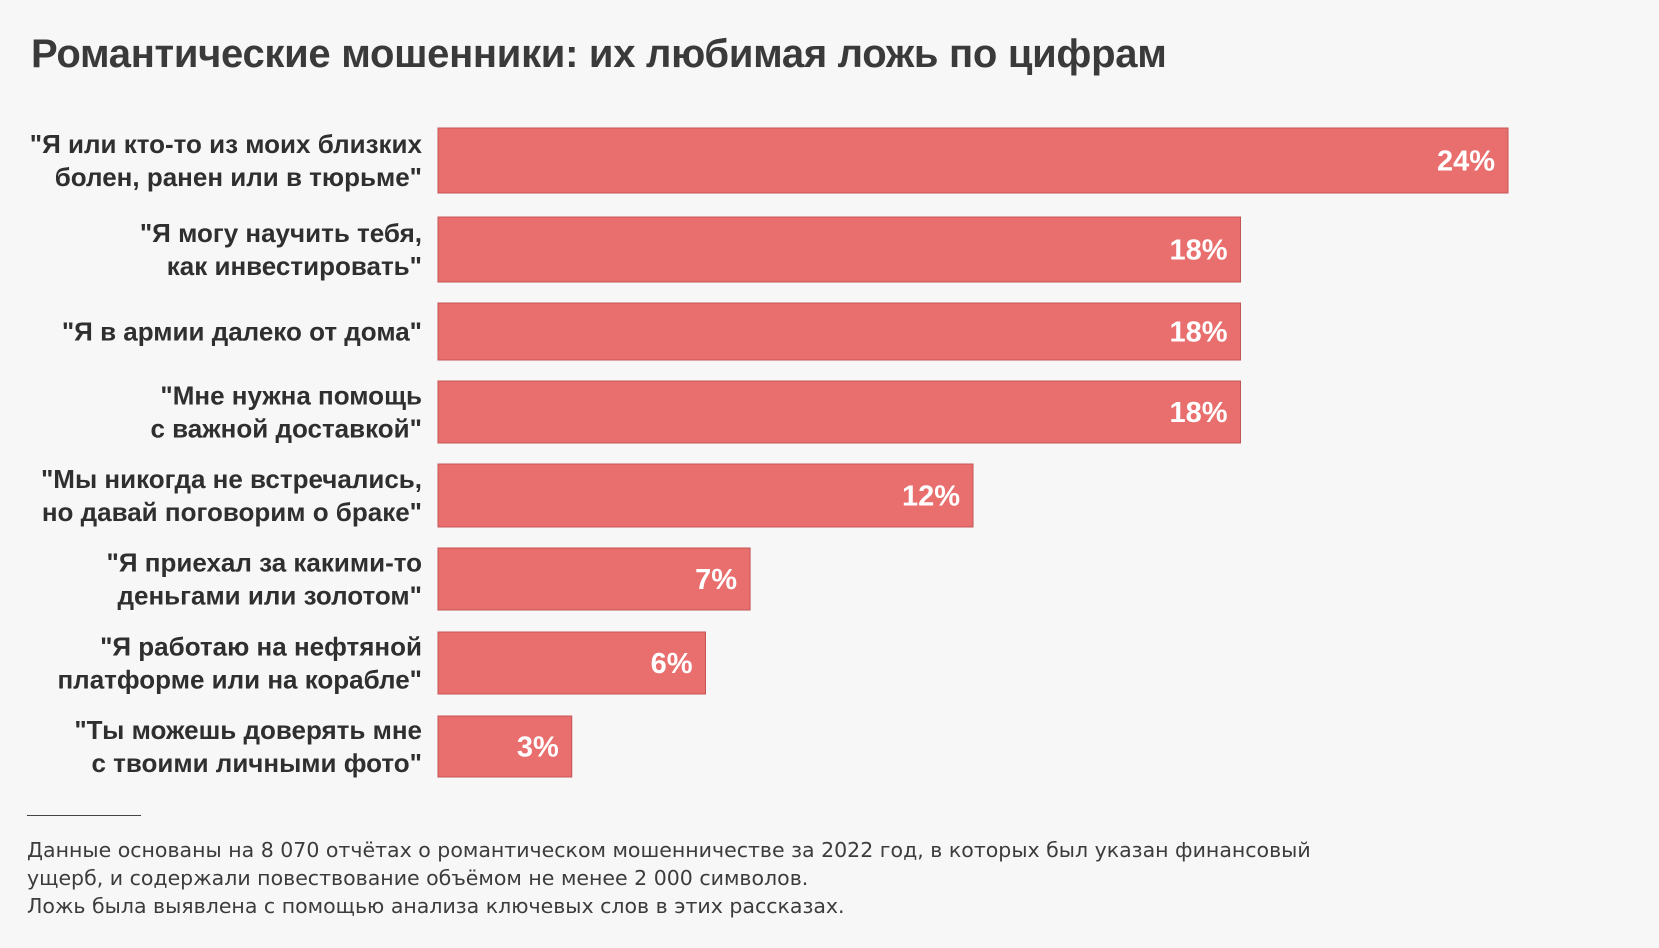 The height and width of the screenshot is (948, 1659). Describe the element at coordinates (294, 266) in the screenshot. I see `category-label: как инвестировать"` at that location.